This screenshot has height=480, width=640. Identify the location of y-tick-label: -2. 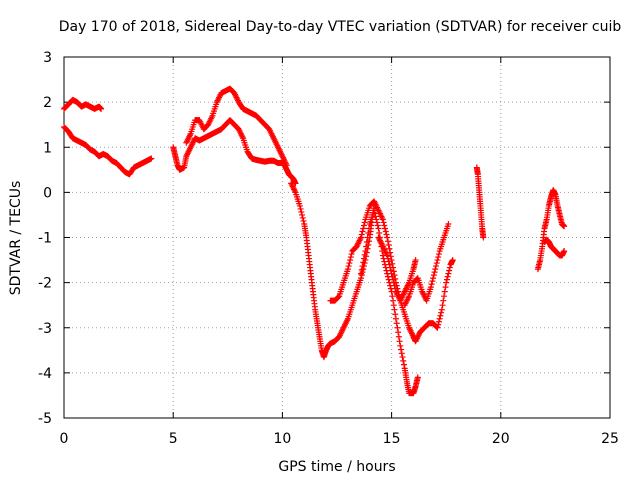
(45, 284).